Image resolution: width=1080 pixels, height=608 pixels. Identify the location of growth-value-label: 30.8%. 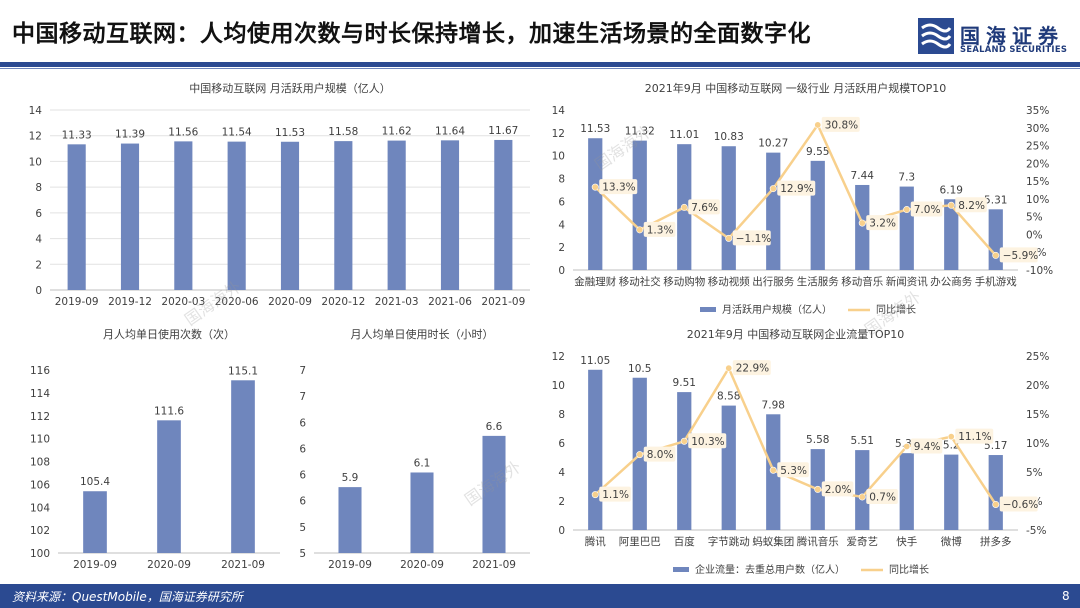
(841, 125).